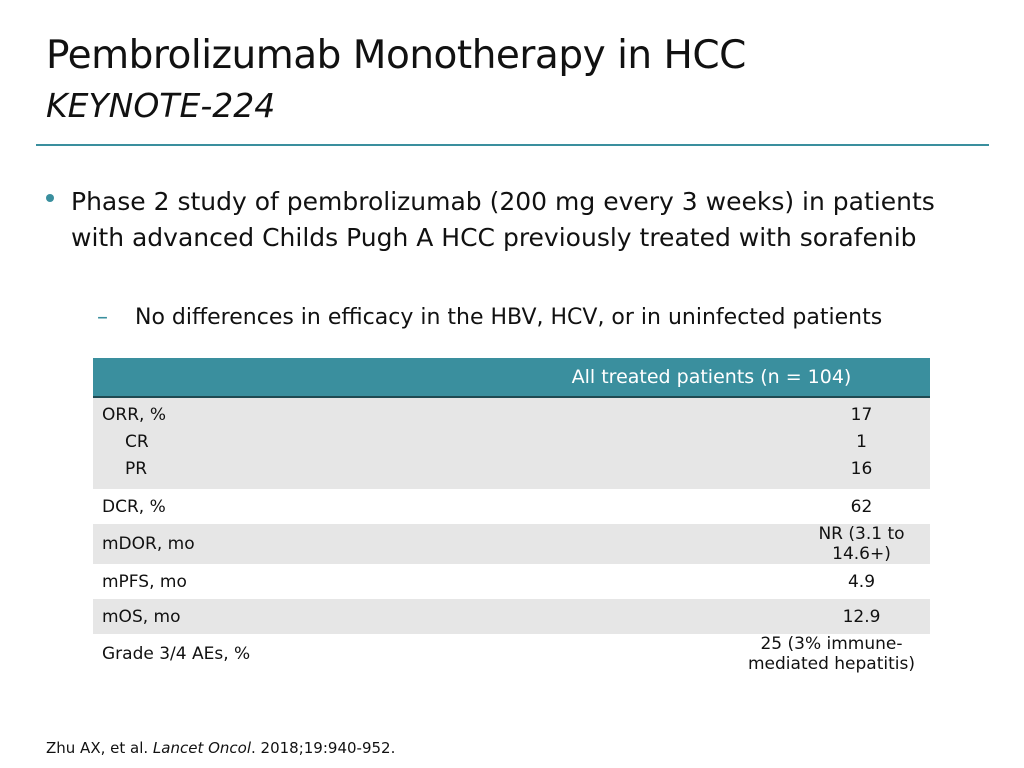 This screenshot has width=1024, height=768. I want to click on dash-icon: –, so click(102, 317).